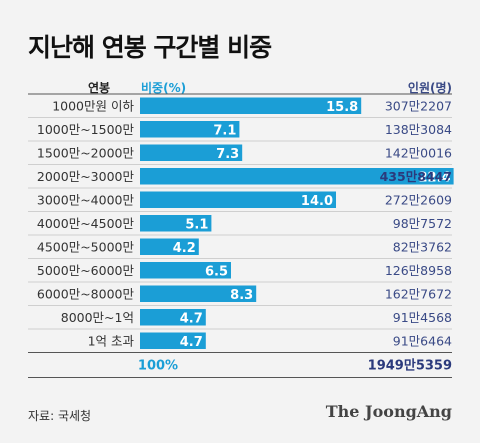 The height and width of the screenshot is (443, 480). I want to click on bar-value-label-3: 22.4, so click(435, 177).